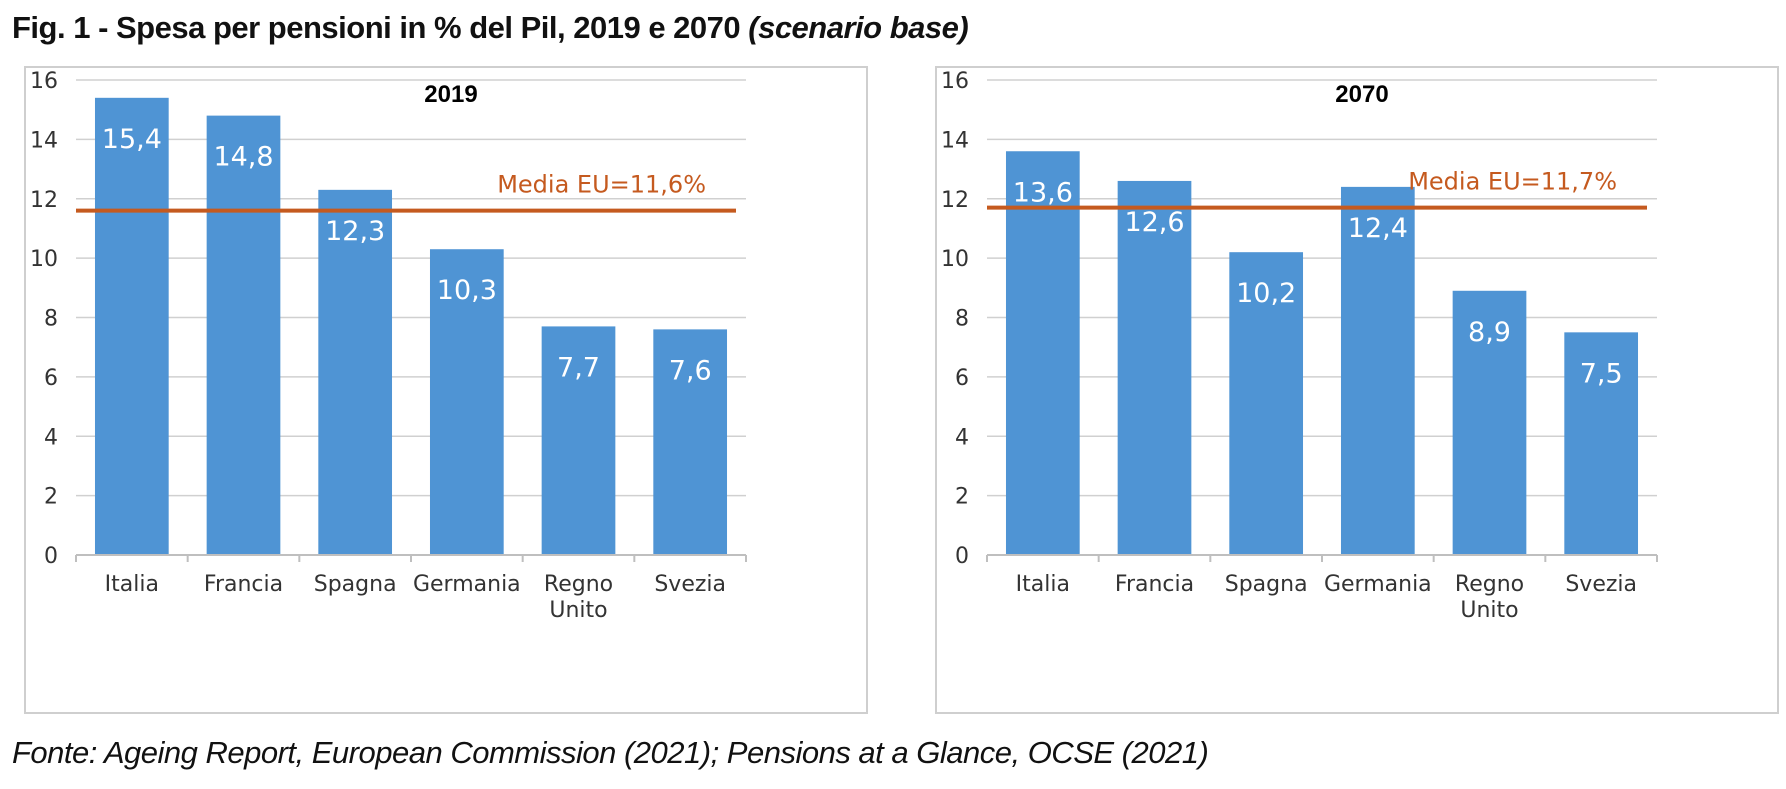 The height and width of the screenshot is (789, 1786). I want to click on bar-value-label: 7,7, so click(578, 367).